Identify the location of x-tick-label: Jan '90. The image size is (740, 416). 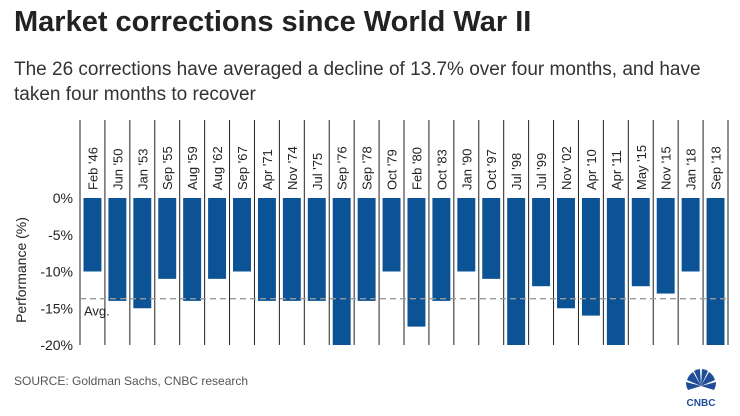
(466, 169).